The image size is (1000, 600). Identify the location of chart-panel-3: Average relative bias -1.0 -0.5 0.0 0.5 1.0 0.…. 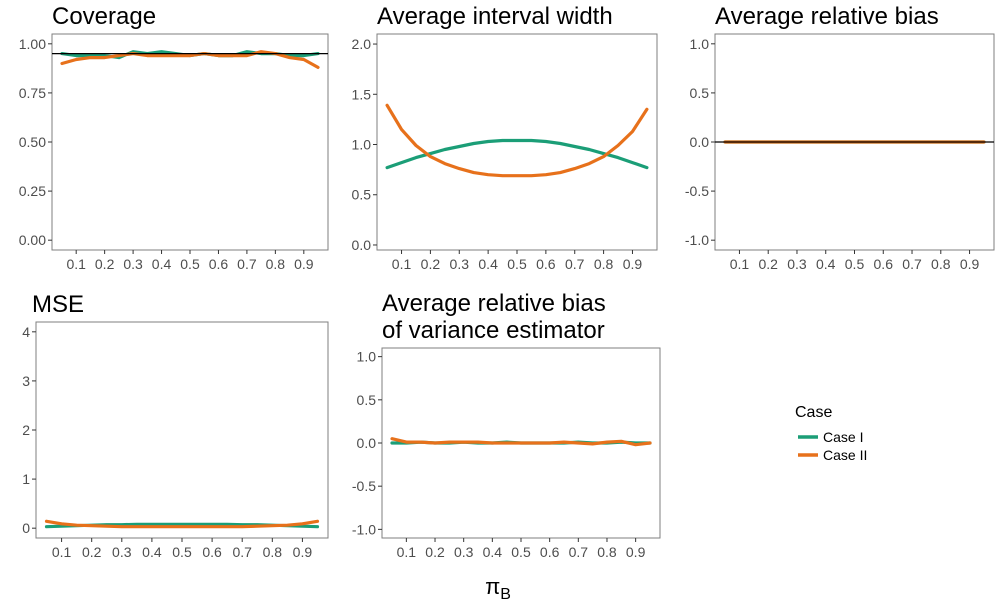
(840, 137).